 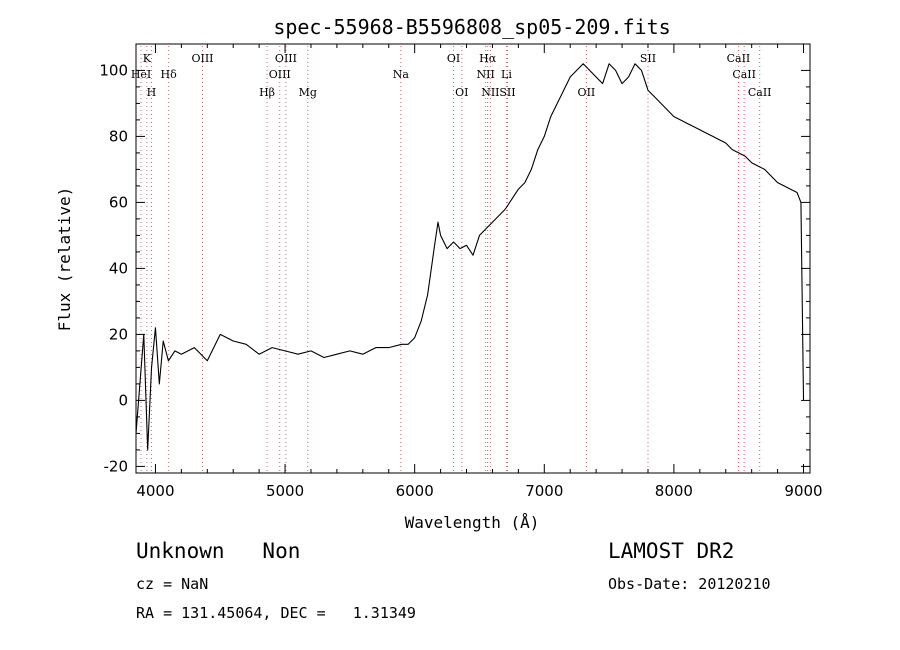 What do you see at coordinates (123, 400) in the screenshot?
I see `y-tick-label: 0` at bounding box center [123, 400].